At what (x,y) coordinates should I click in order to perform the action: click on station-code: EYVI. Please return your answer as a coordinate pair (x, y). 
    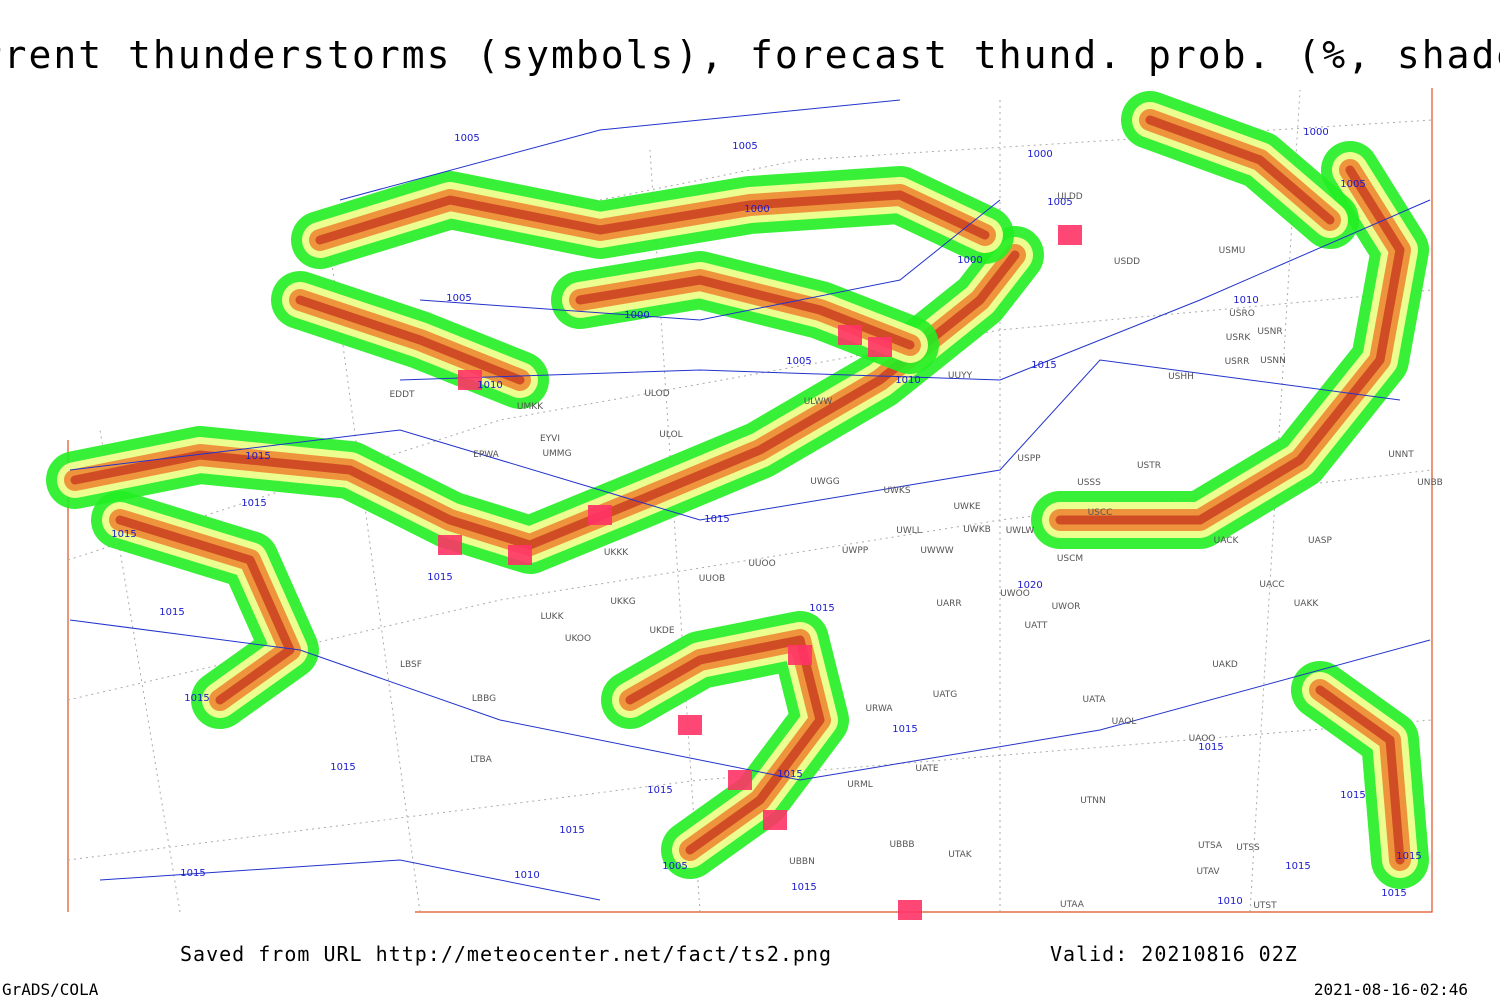
    Looking at the image, I should click on (550, 439).